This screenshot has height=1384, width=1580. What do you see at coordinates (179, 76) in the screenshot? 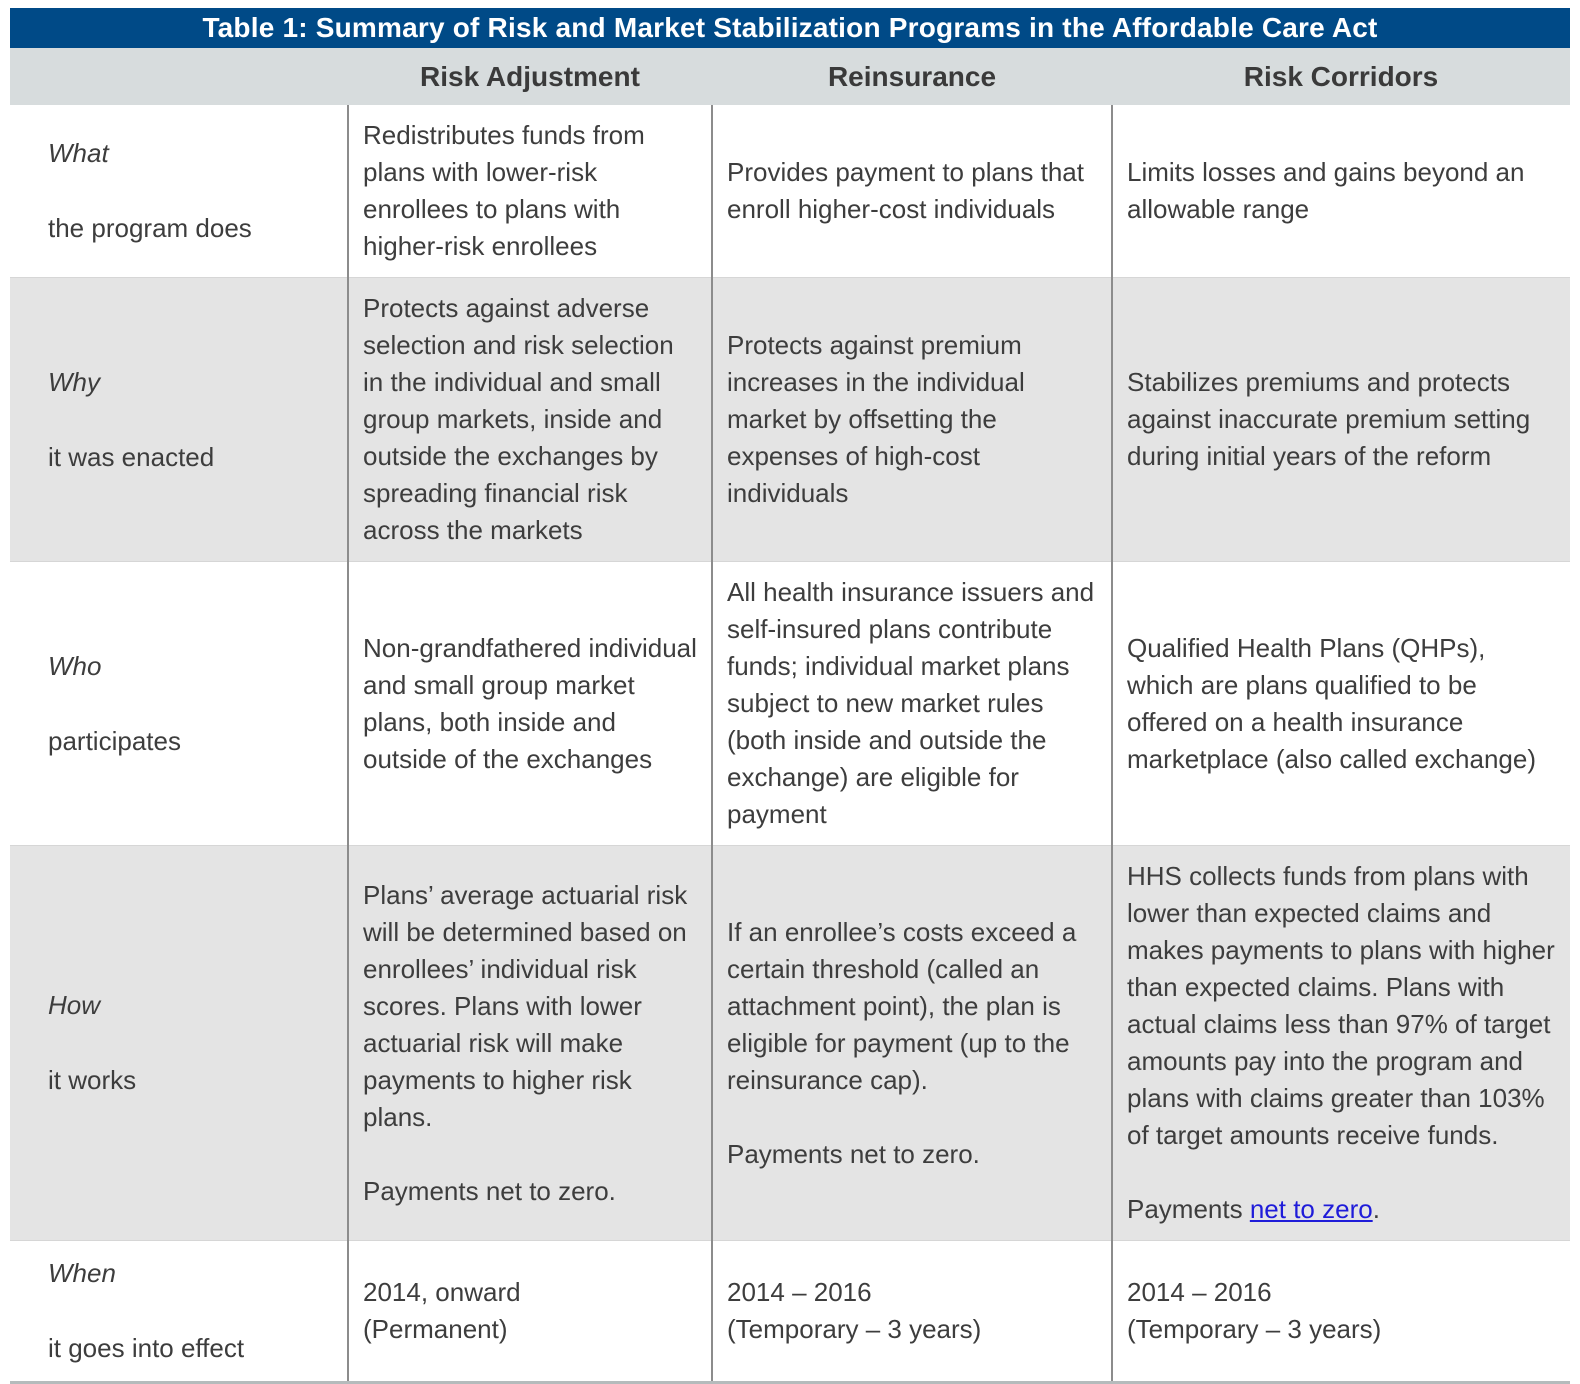
I see `column-header-empty` at bounding box center [179, 76].